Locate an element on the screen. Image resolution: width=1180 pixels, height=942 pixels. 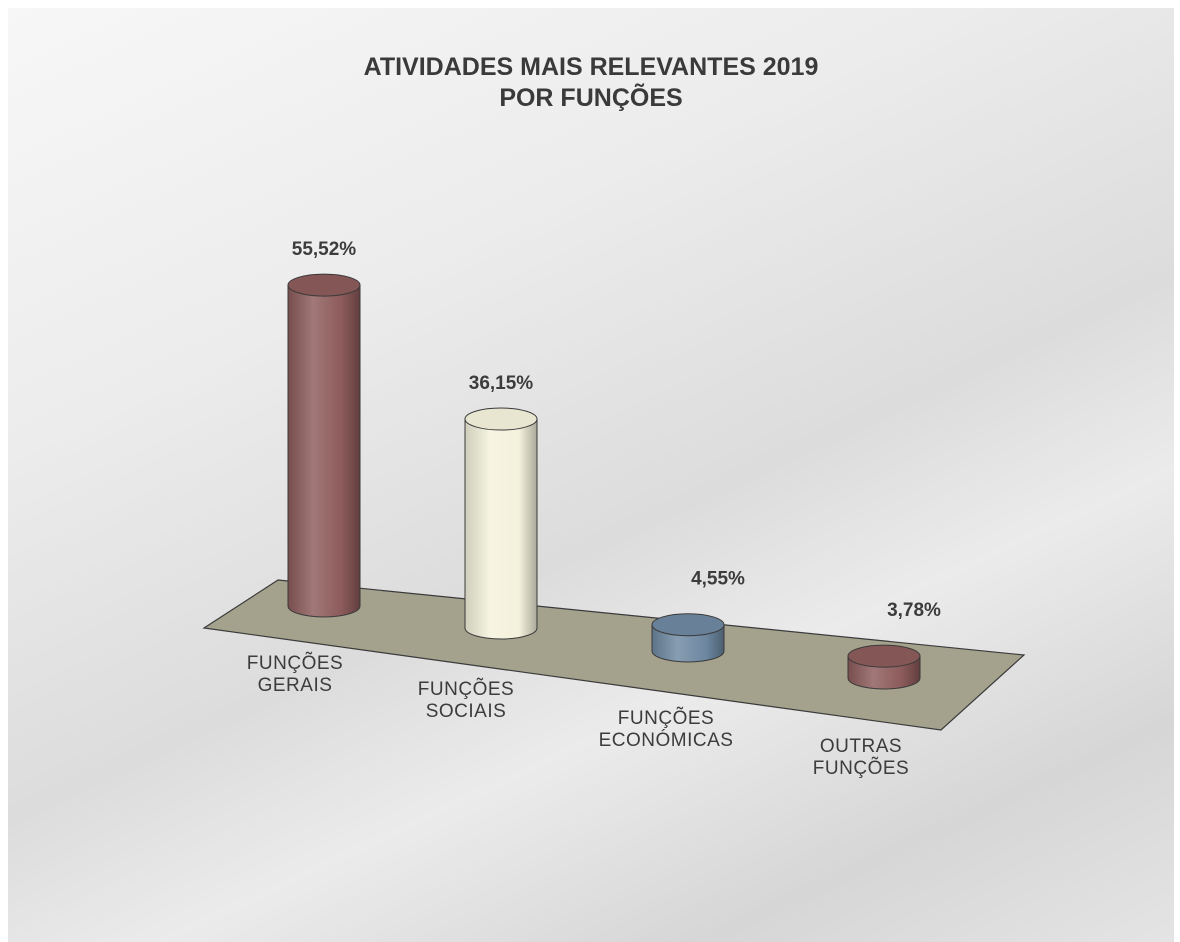
category-label-3-line-1: FUNÇÕES is located at coordinates (666, 718).